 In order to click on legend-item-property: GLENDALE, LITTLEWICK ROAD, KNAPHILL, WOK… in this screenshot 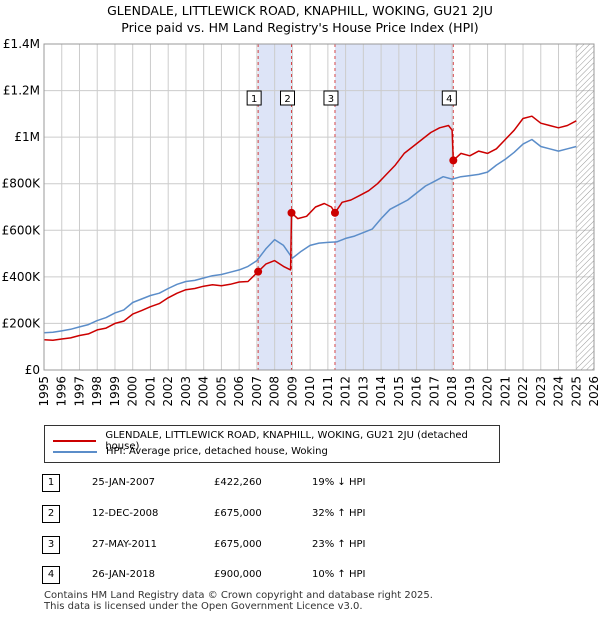, I will do `click(276, 441)`.